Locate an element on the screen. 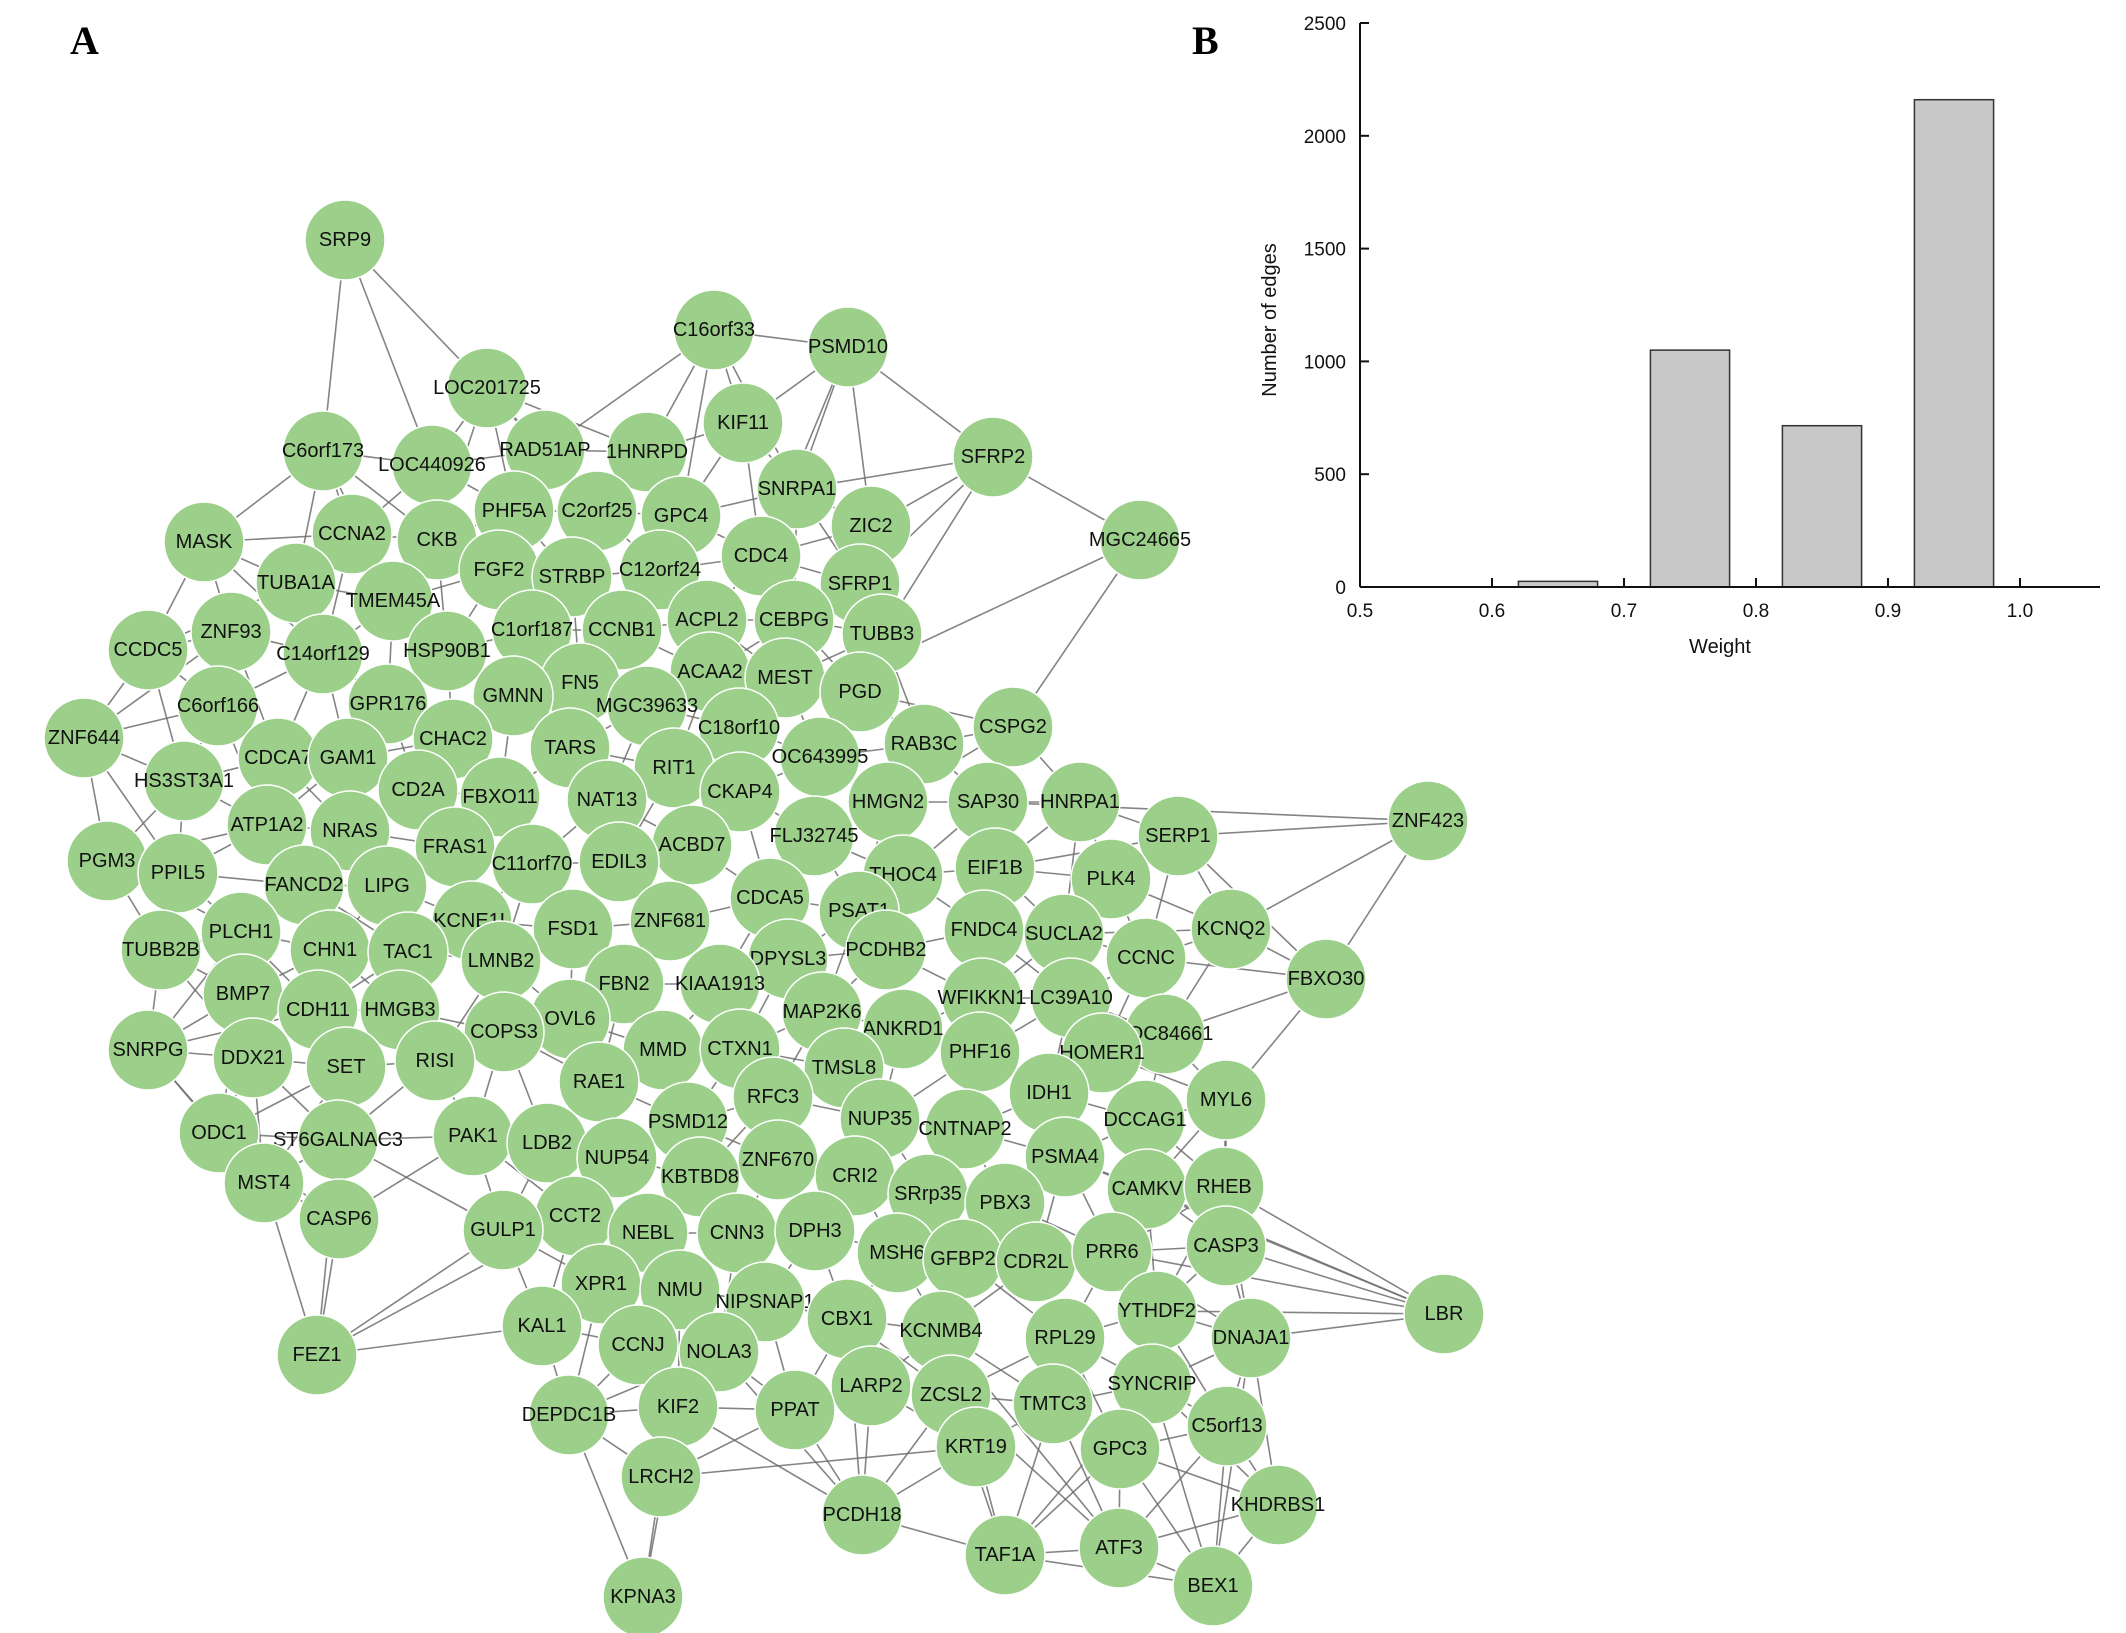 The image size is (2126, 1633). node-label: PSMD12 is located at coordinates (688, 1122).